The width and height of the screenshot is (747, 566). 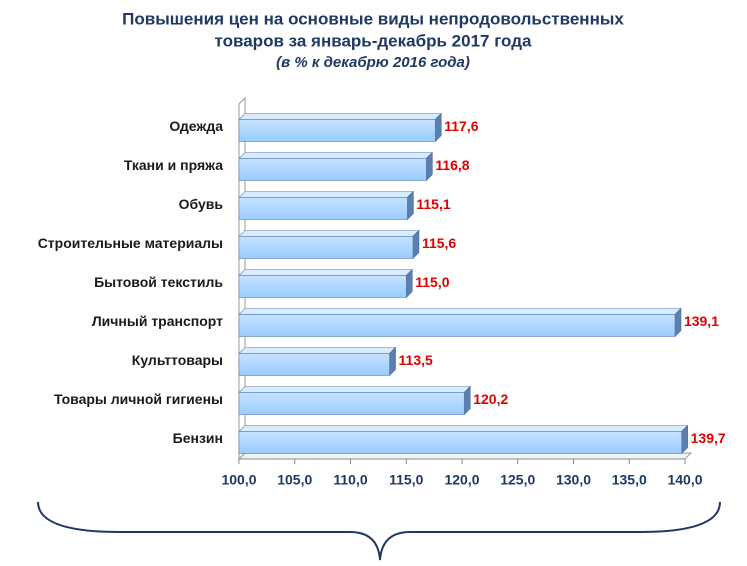 I want to click on floor, so click(x=465, y=456).